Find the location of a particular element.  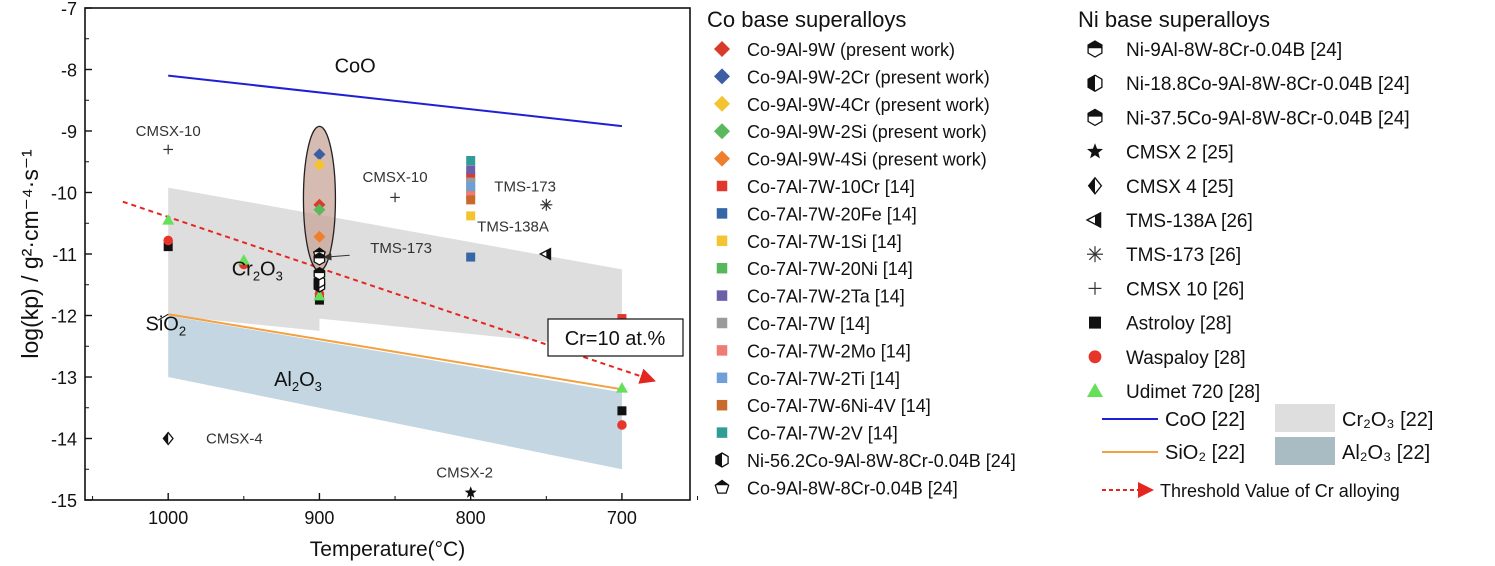

legend-item: Co-9Al-9W-4Cr (present work) is located at coordinates (852, 105).